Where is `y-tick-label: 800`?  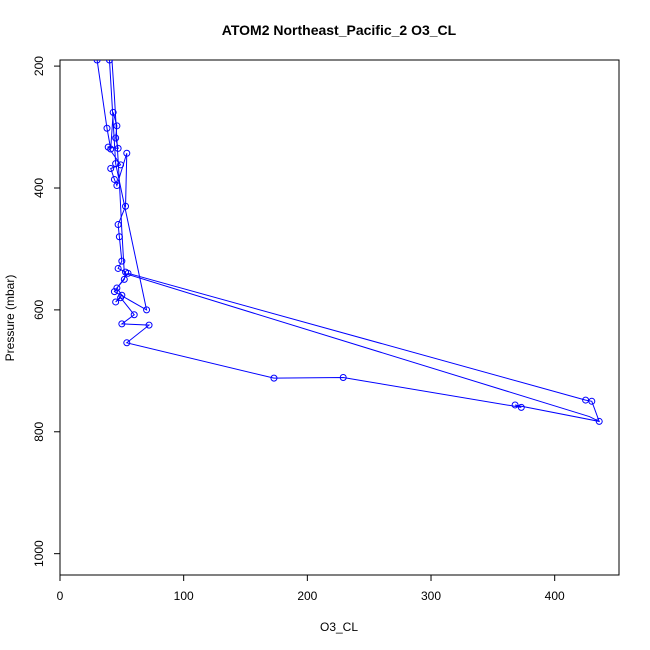 y-tick-label: 800 is located at coordinates (39, 431).